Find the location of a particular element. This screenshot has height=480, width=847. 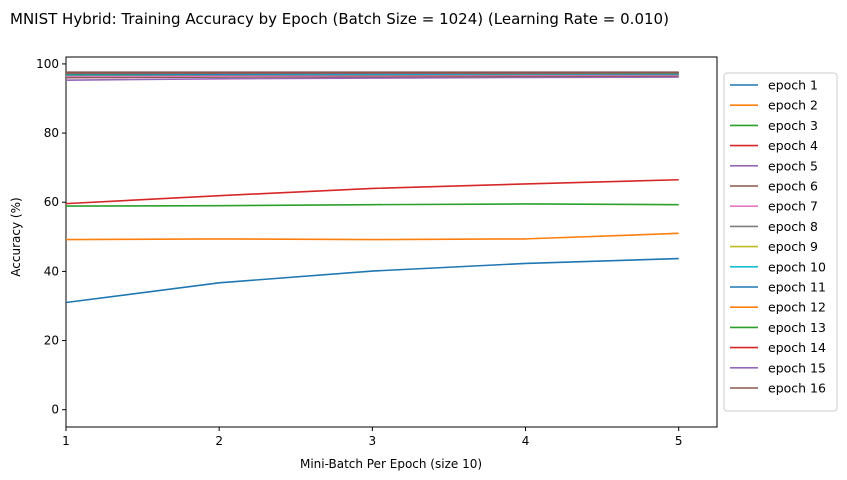

x-axis-ticks: 1 2 3 4 5 is located at coordinates (372, 437).